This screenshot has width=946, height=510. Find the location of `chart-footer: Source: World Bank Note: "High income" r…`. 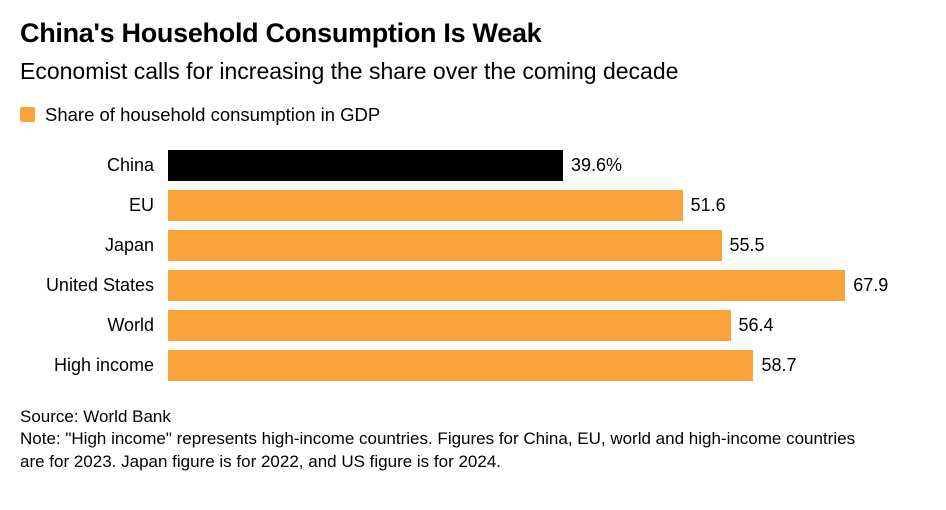

chart-footer: Source: World Bank Note: "High income" r… is located at coordinates (473, 439).